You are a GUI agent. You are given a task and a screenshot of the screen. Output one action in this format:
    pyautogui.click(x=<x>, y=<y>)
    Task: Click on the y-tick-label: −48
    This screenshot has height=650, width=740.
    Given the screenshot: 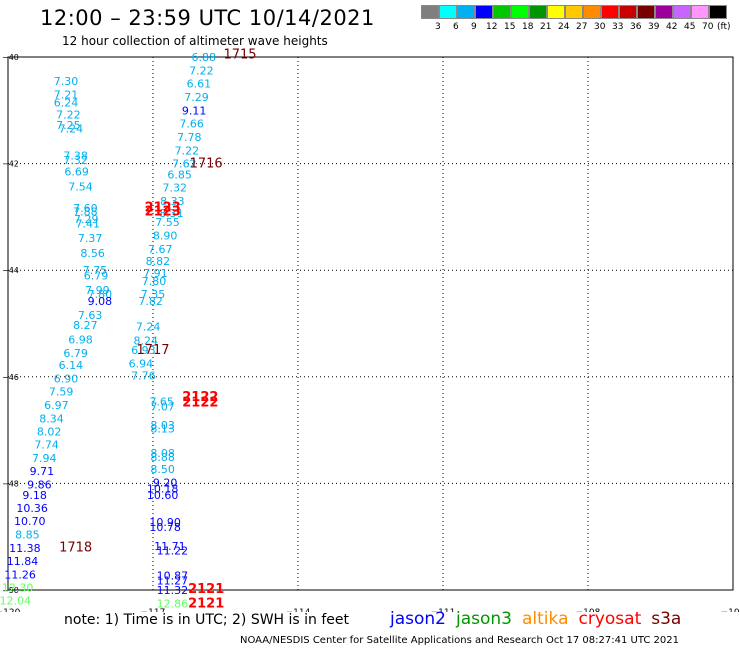 What is the action you would take?
    pyautogui.click(x=10, y=483)
    